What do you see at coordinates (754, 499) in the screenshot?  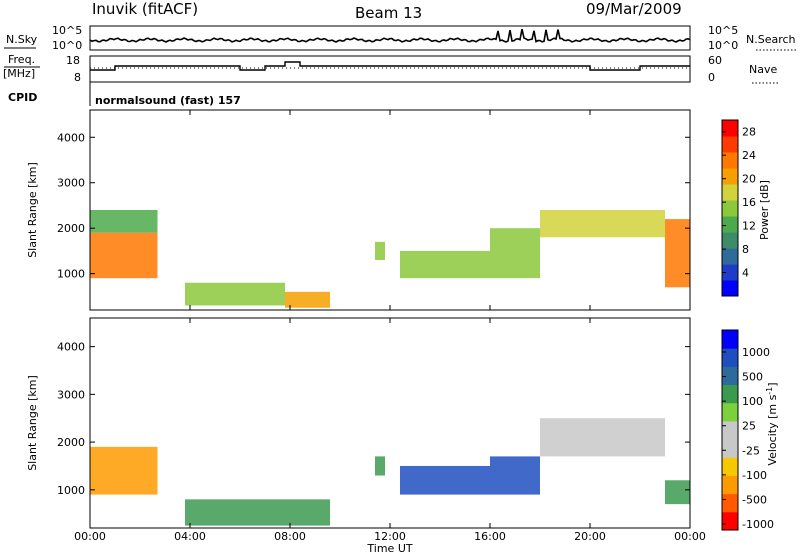 I see `velocity-colorbar-tick-label: -500` at bounding box center [754, 499].